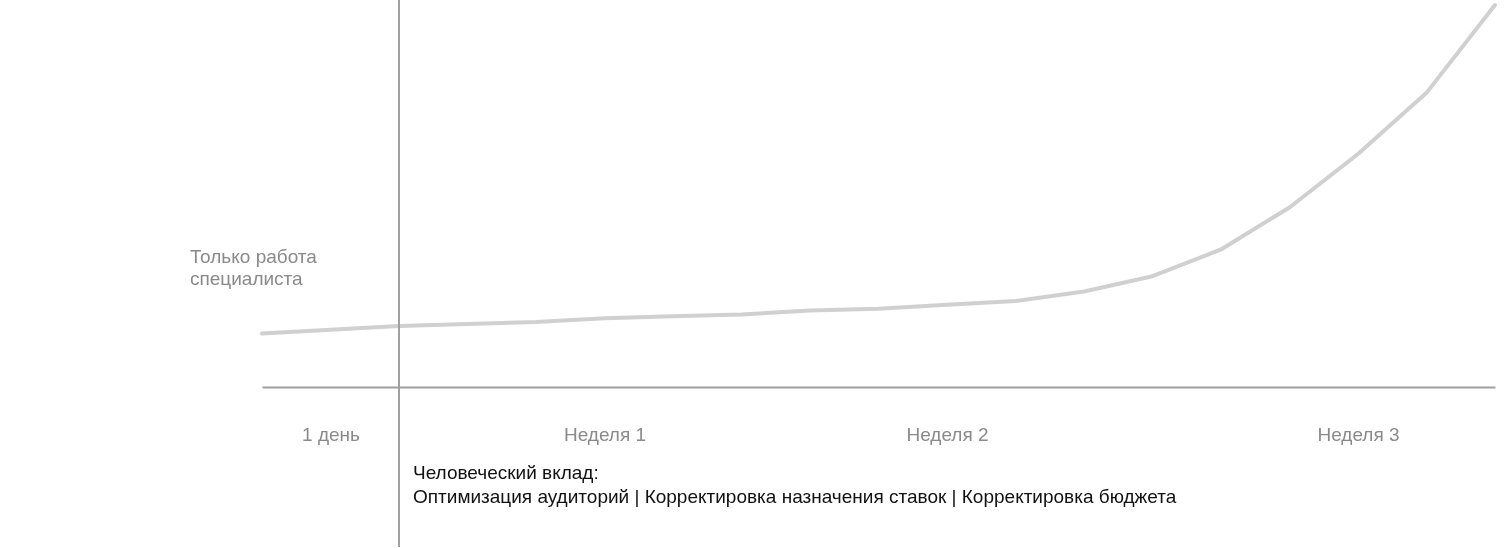  What do you see at coordinates (947, 434) in the screenshot?
I see `x-tick-label: Неделя 2` at bounding box center [947, 434].